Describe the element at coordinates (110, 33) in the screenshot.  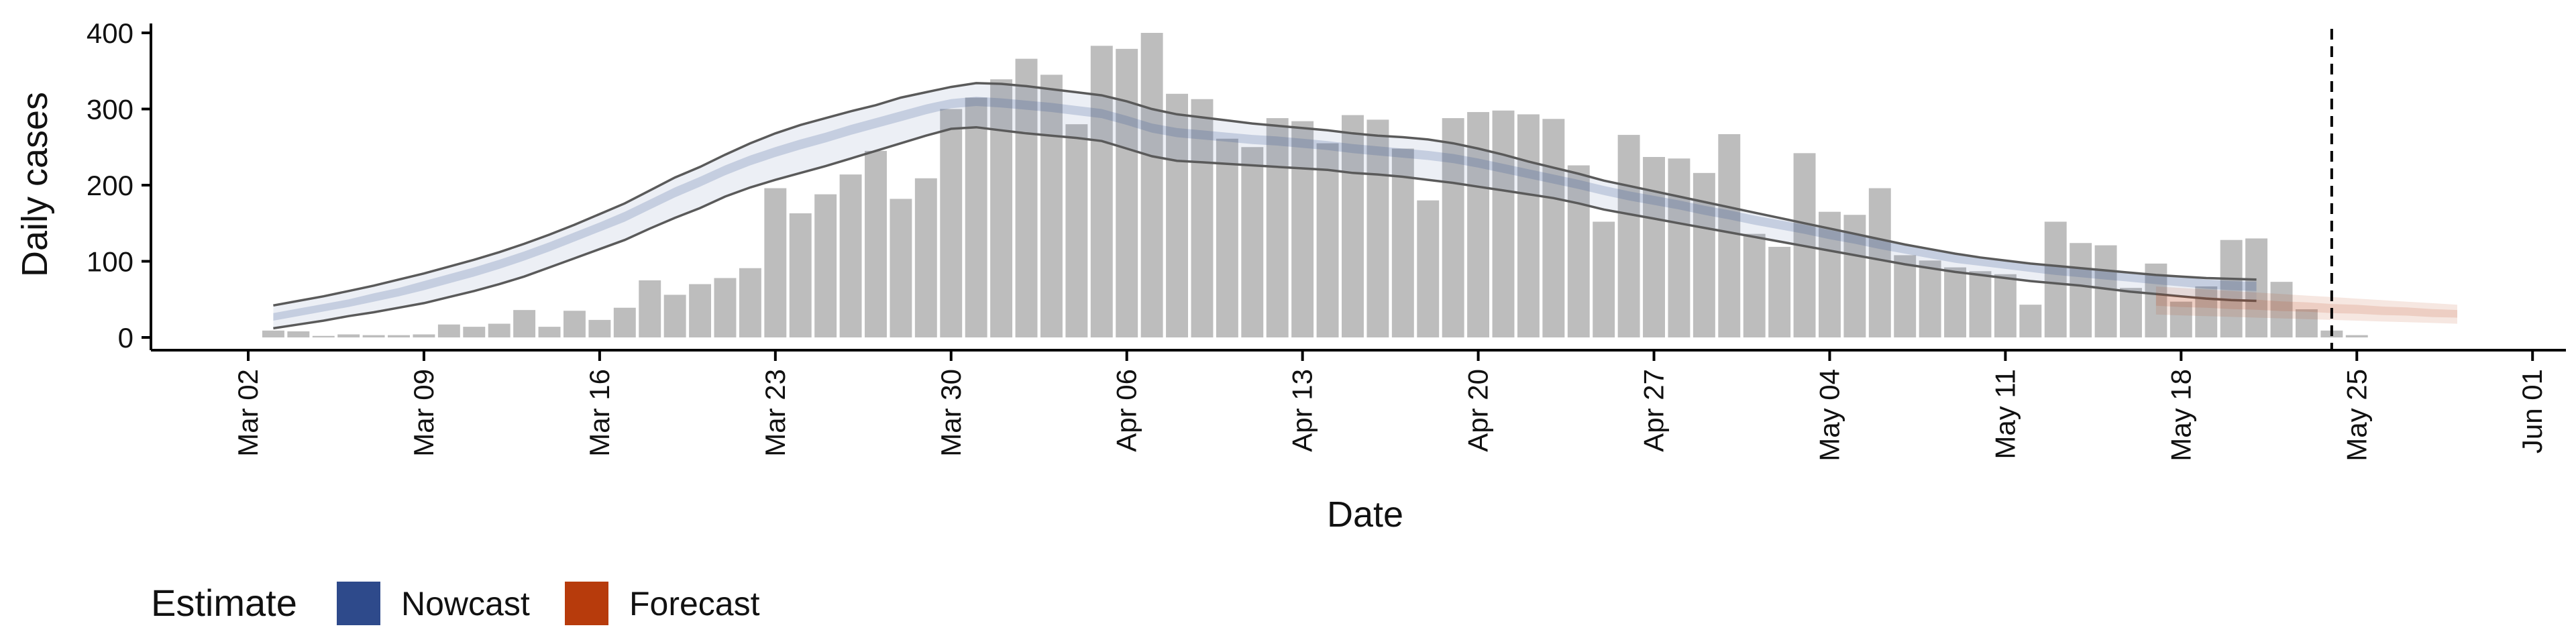
I see `y-tick-label: 400` at that location.